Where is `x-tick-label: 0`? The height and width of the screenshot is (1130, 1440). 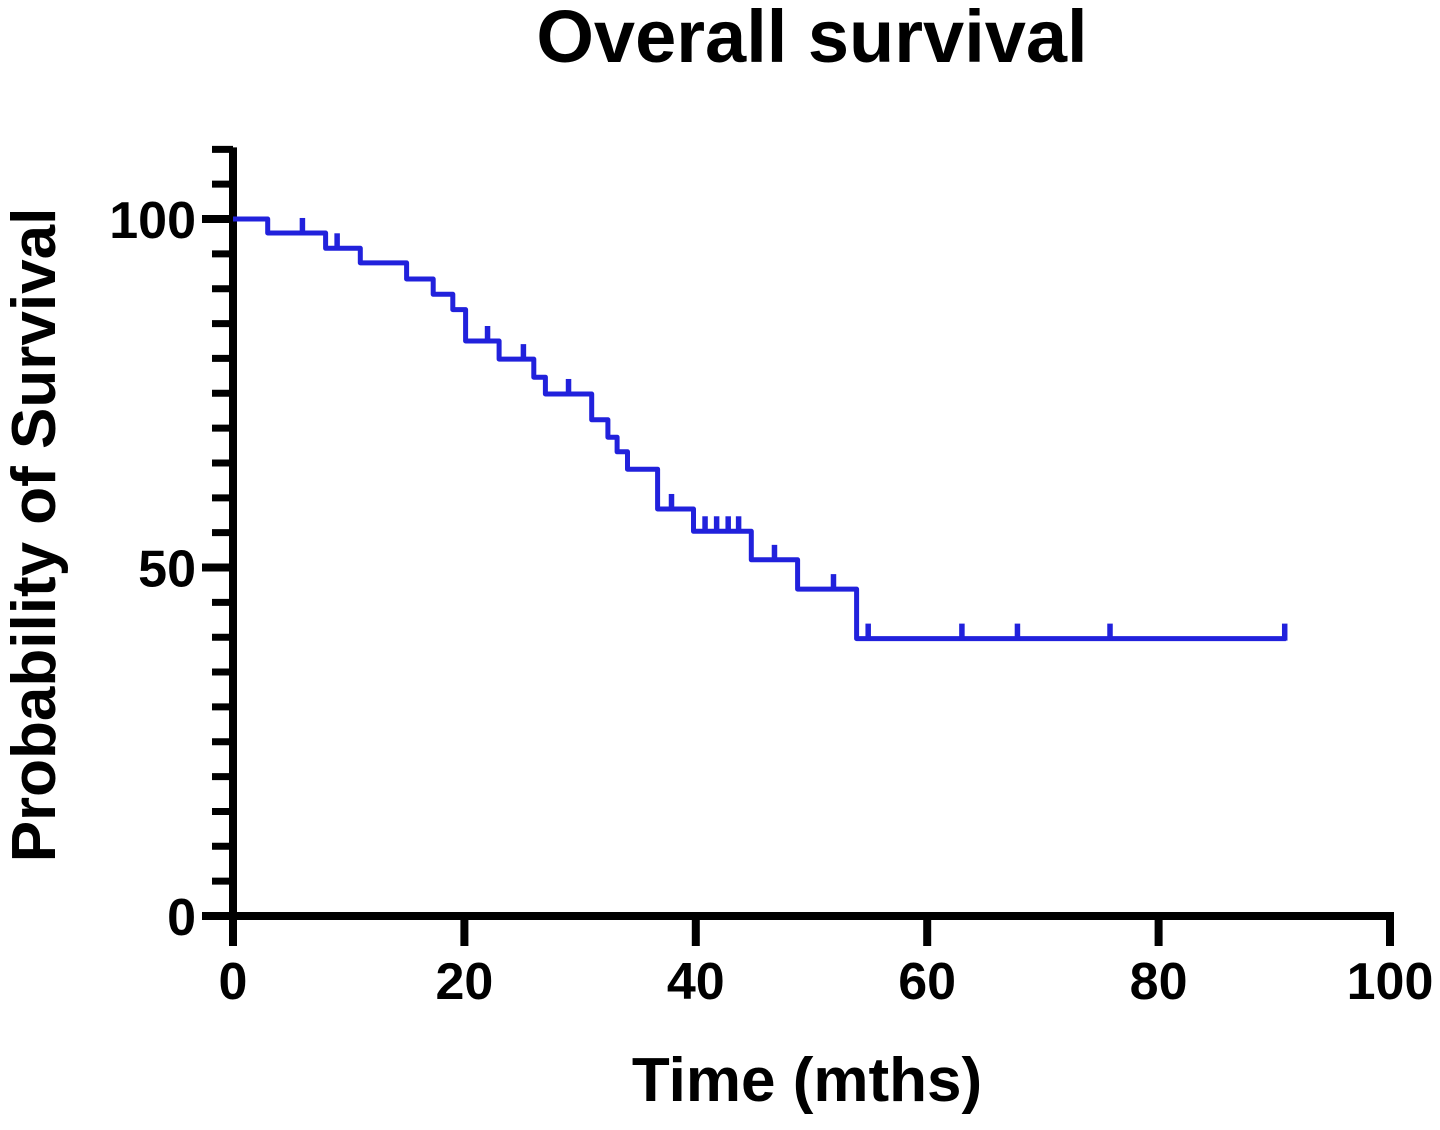
x-tick-label: 0 is located at coordinates (233, 982).